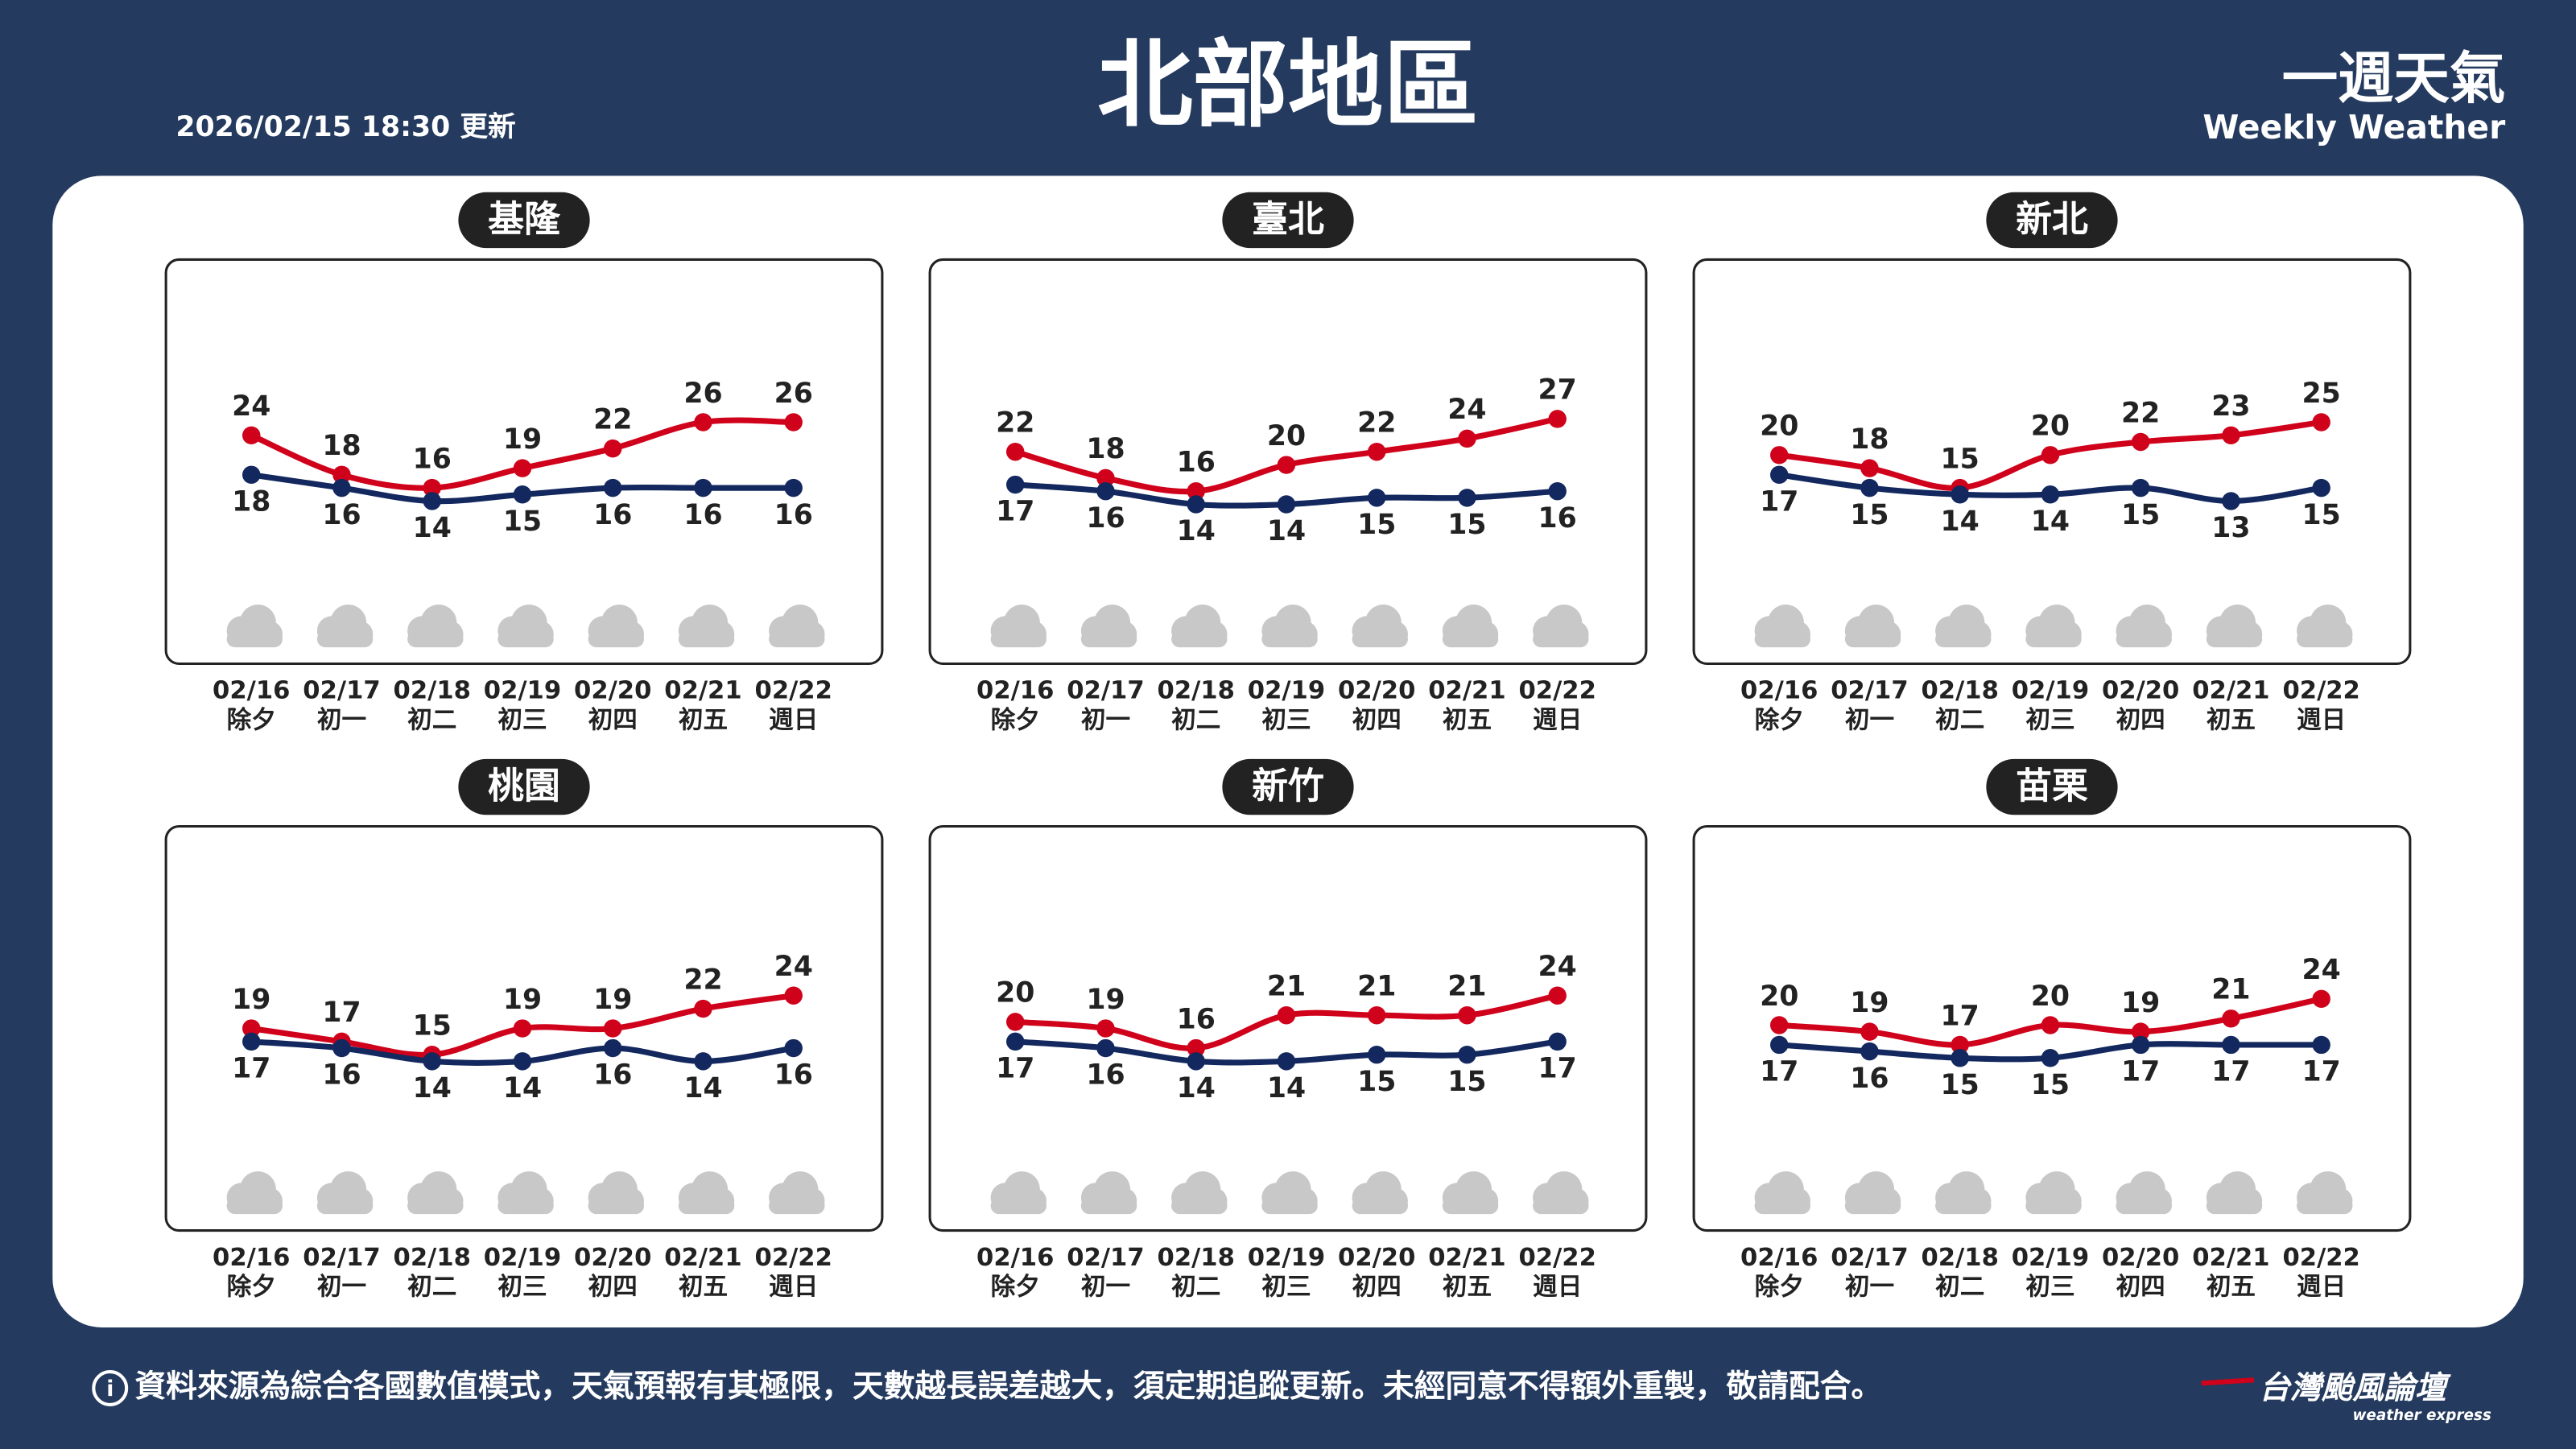 This screenshot has width=2576, height=1449. I want to click on chart-title: 基隆, so click(524, 219).